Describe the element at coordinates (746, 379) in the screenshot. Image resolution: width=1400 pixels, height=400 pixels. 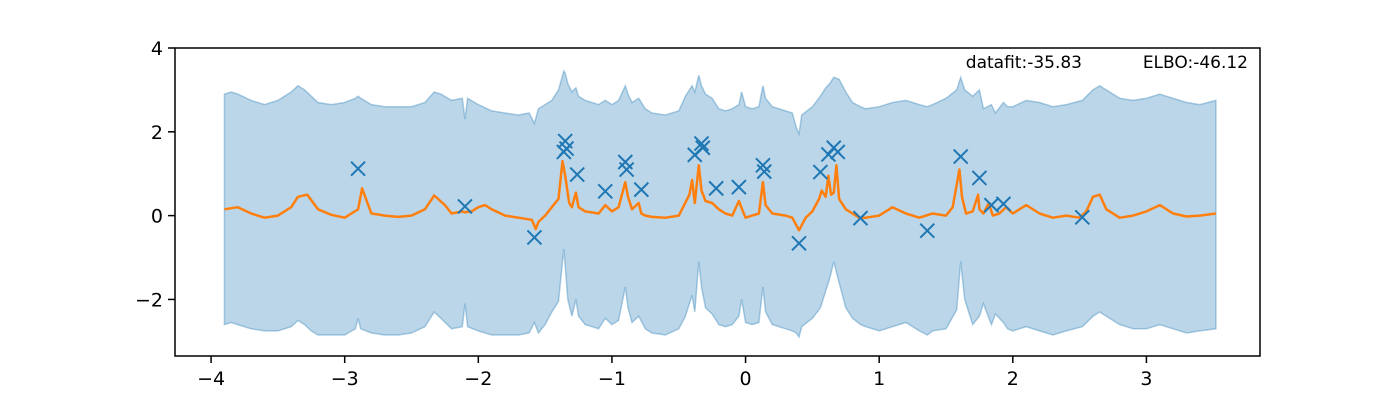
I see `x-tick-label: 0` at that location.